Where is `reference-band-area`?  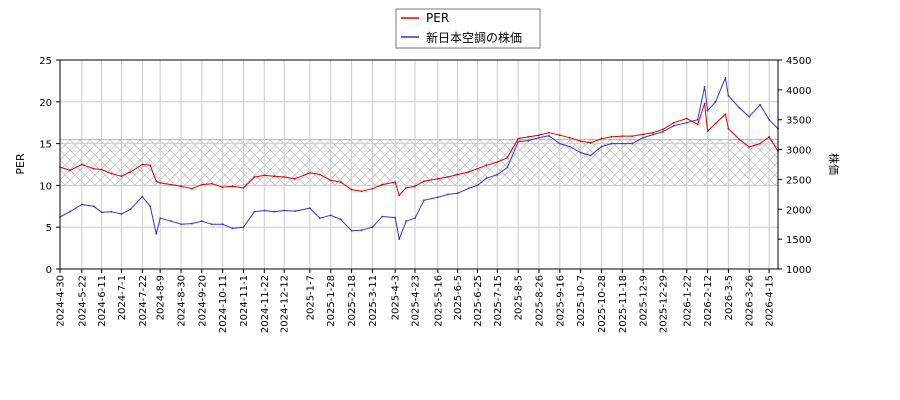 reference-band-area is located at coordinates (419, 162).